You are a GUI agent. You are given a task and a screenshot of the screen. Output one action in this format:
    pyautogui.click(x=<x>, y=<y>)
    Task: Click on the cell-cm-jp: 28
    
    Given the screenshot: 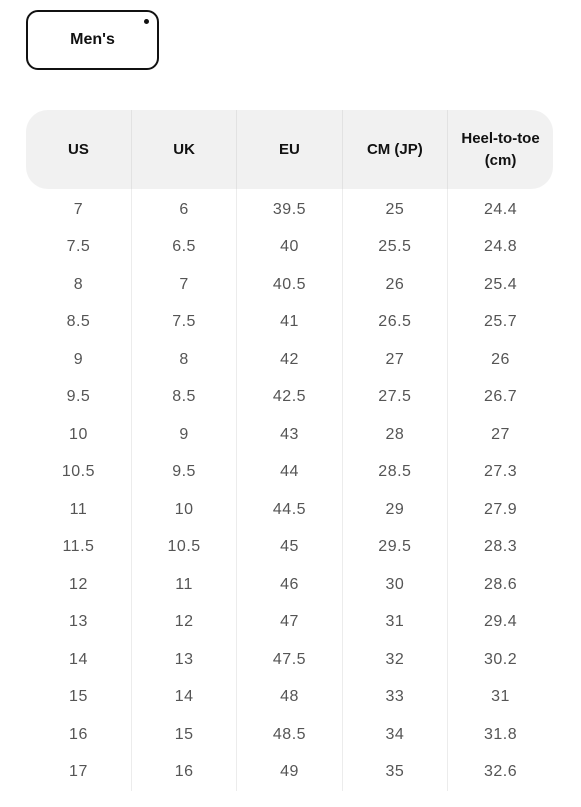 What is the action you would take?
    pyautogui.click(x=394, y=435)
    